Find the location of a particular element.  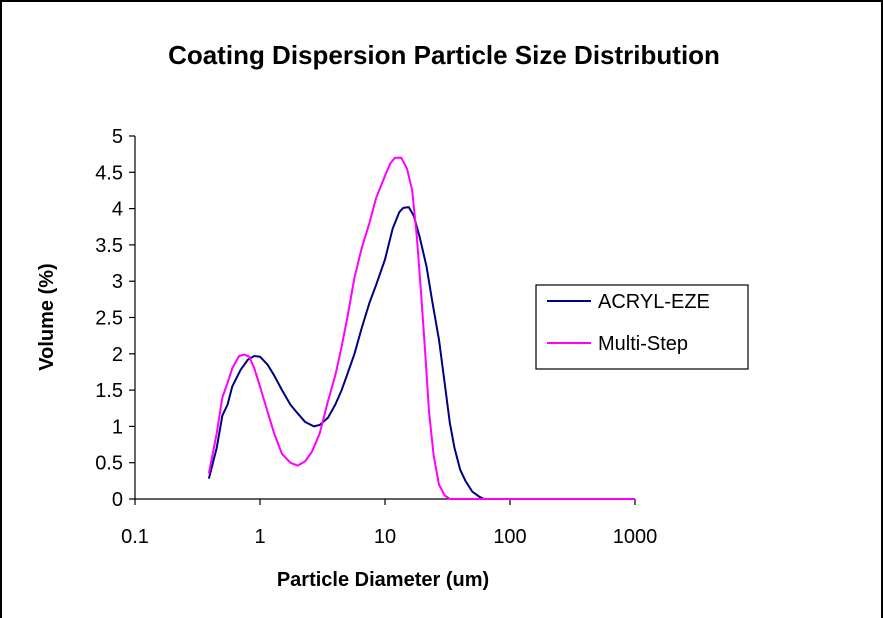

y-tick-label: 5 is located at coordinates (117, 137).